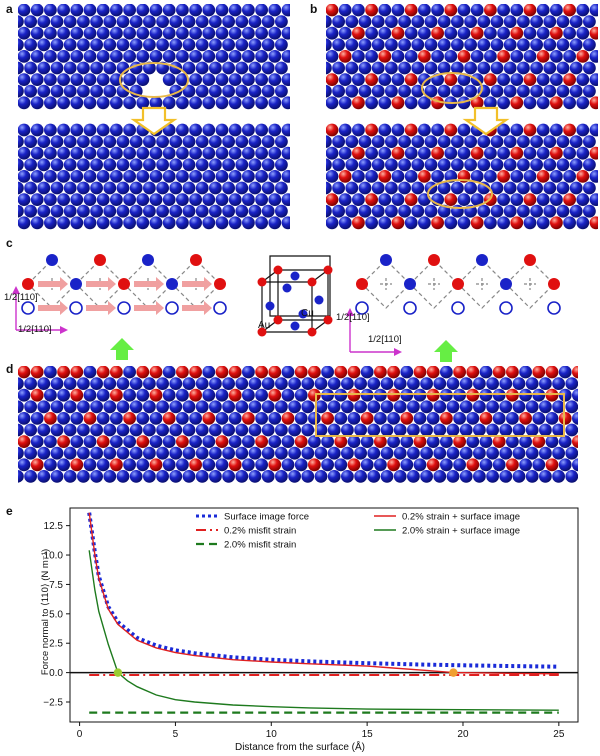 The image size is (600, 756). Describe the element at coordinates (9, 243) in the screenshot. I see `panel-label-c: c` at that location.